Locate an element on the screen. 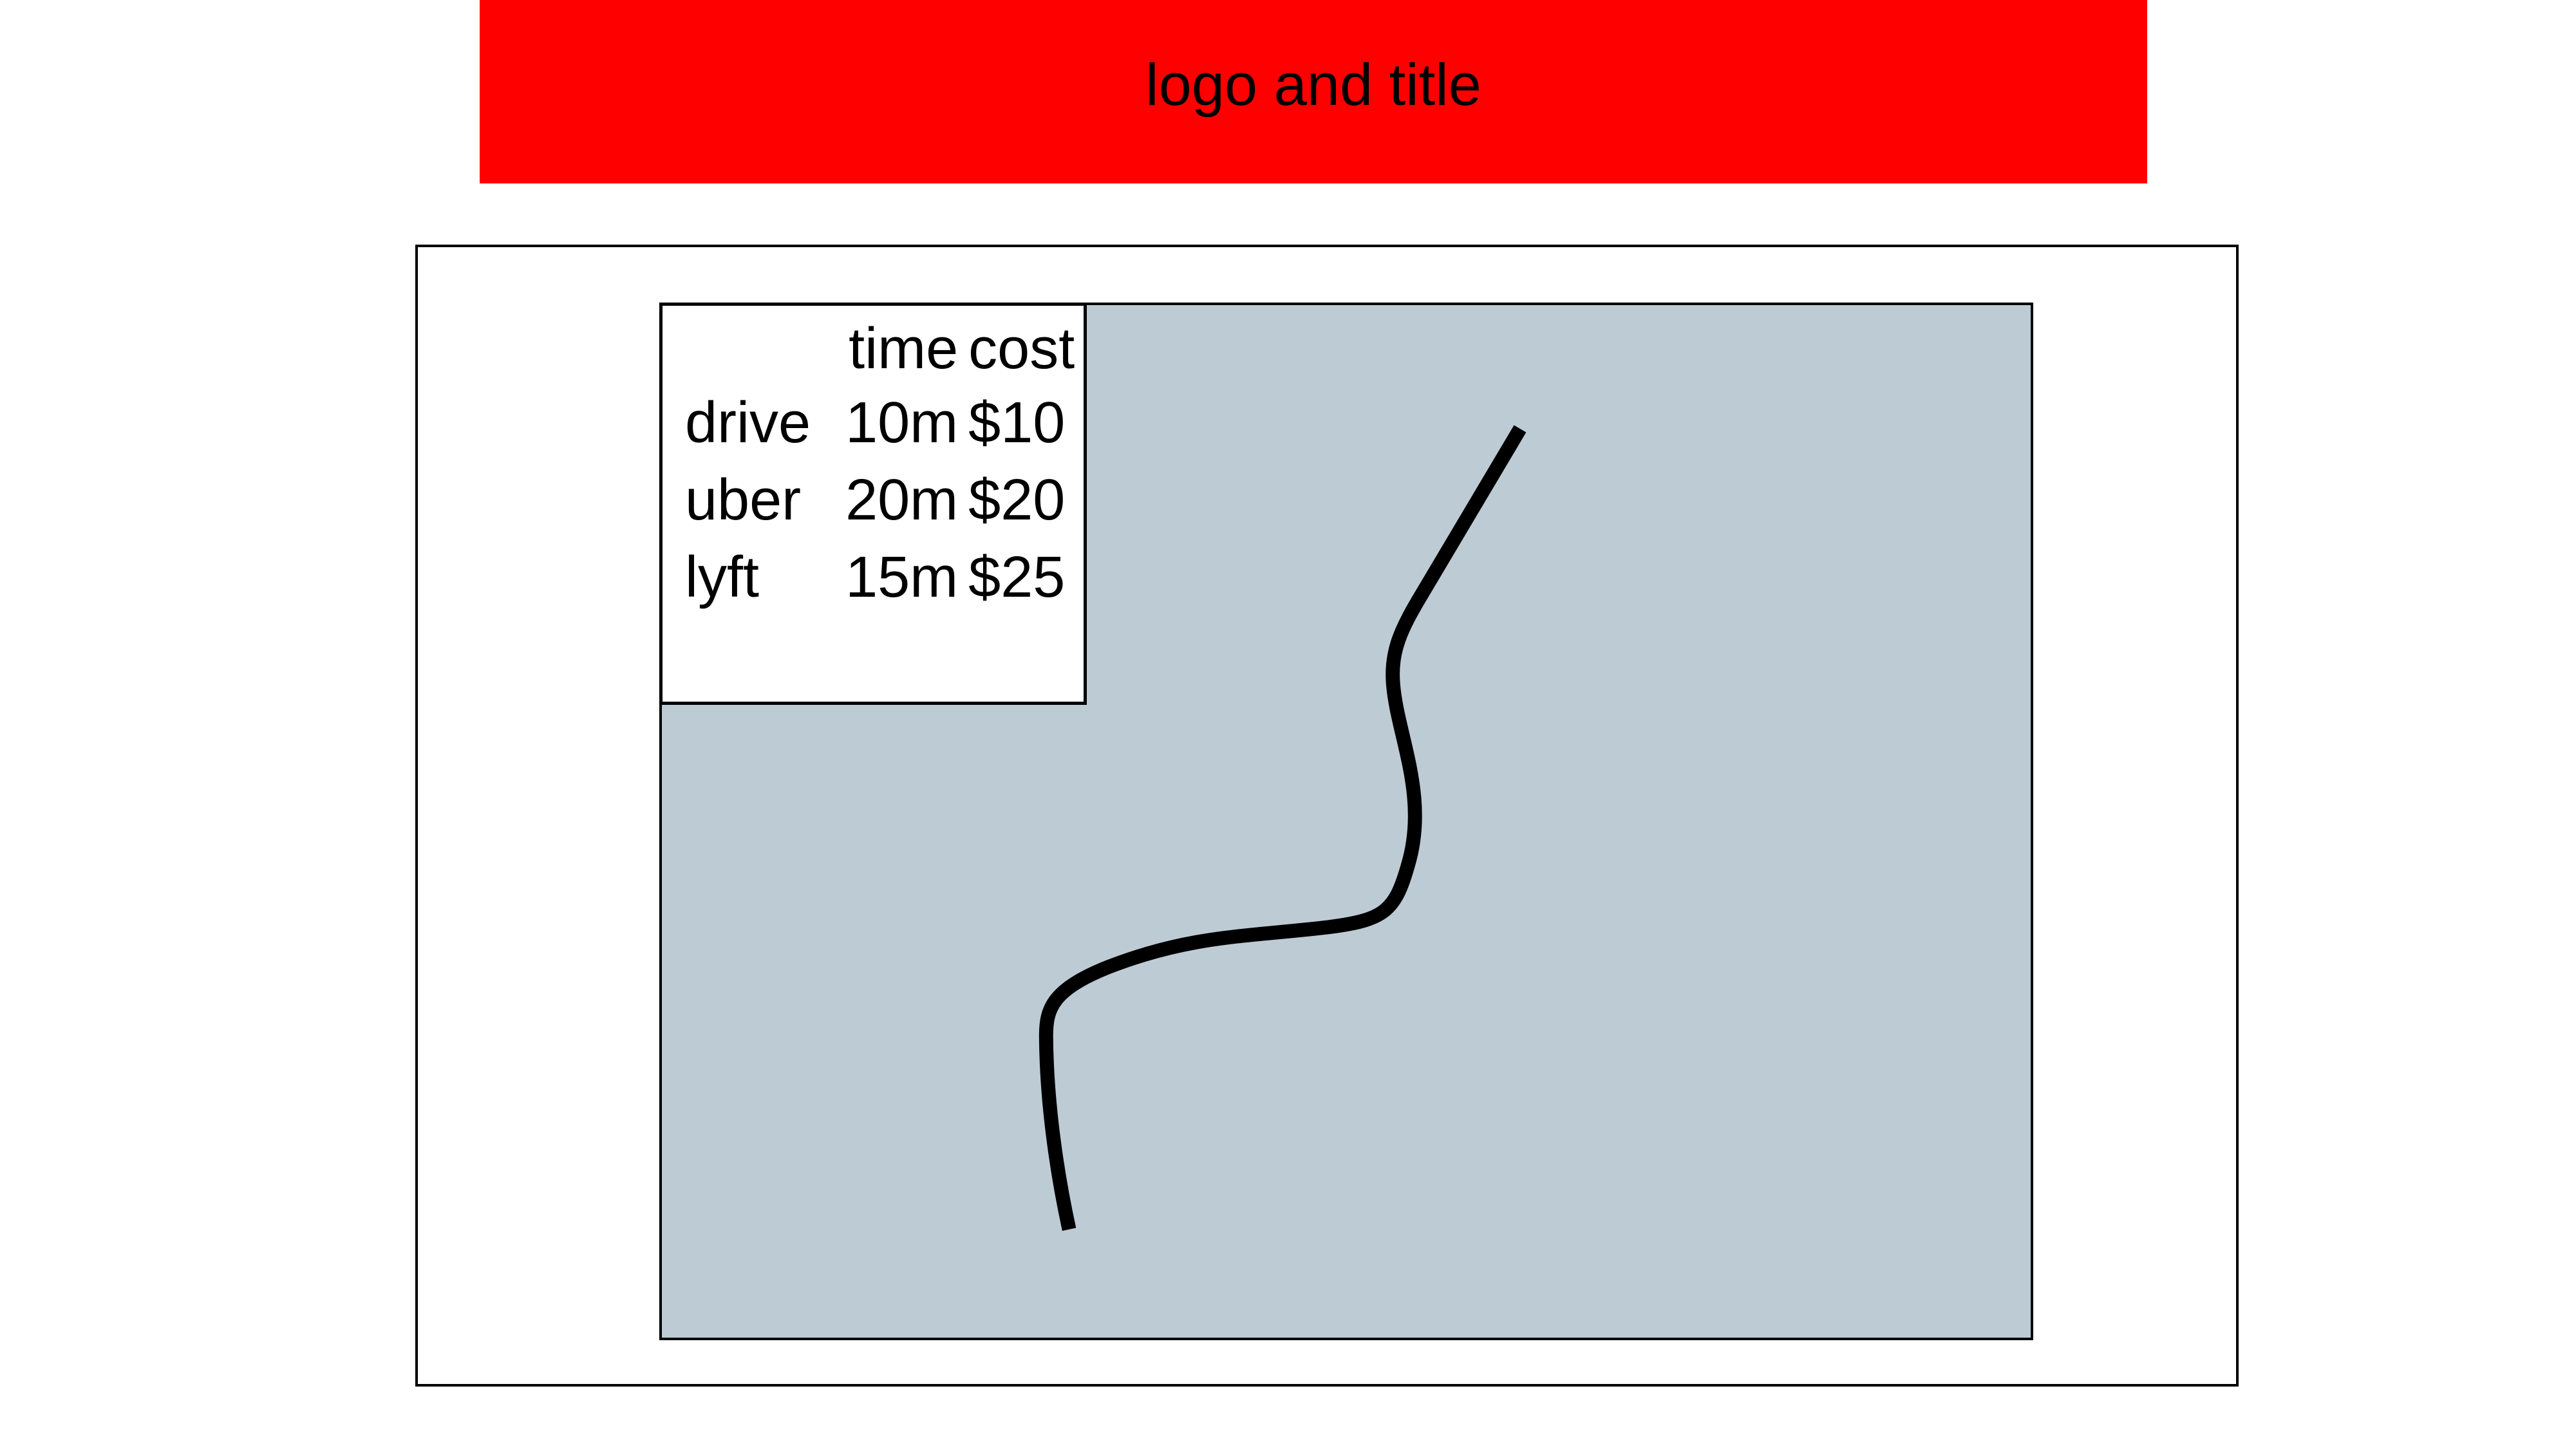  column-header-time: time is located at coordinates (901, 348).